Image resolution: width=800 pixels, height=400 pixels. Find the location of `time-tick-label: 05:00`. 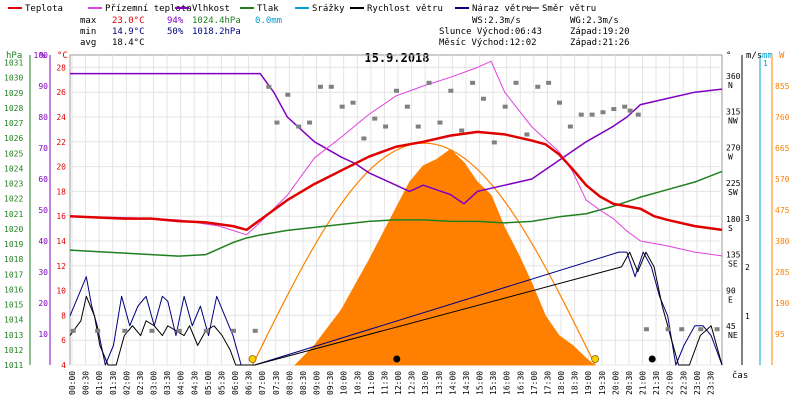

time-tick-label: 05:00 is located at coordinates (208, 383).